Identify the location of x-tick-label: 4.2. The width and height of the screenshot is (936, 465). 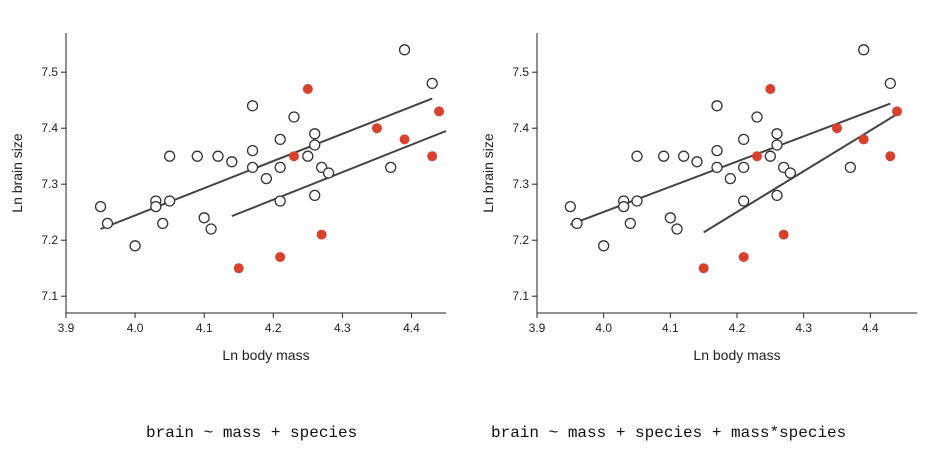
(273, 328).